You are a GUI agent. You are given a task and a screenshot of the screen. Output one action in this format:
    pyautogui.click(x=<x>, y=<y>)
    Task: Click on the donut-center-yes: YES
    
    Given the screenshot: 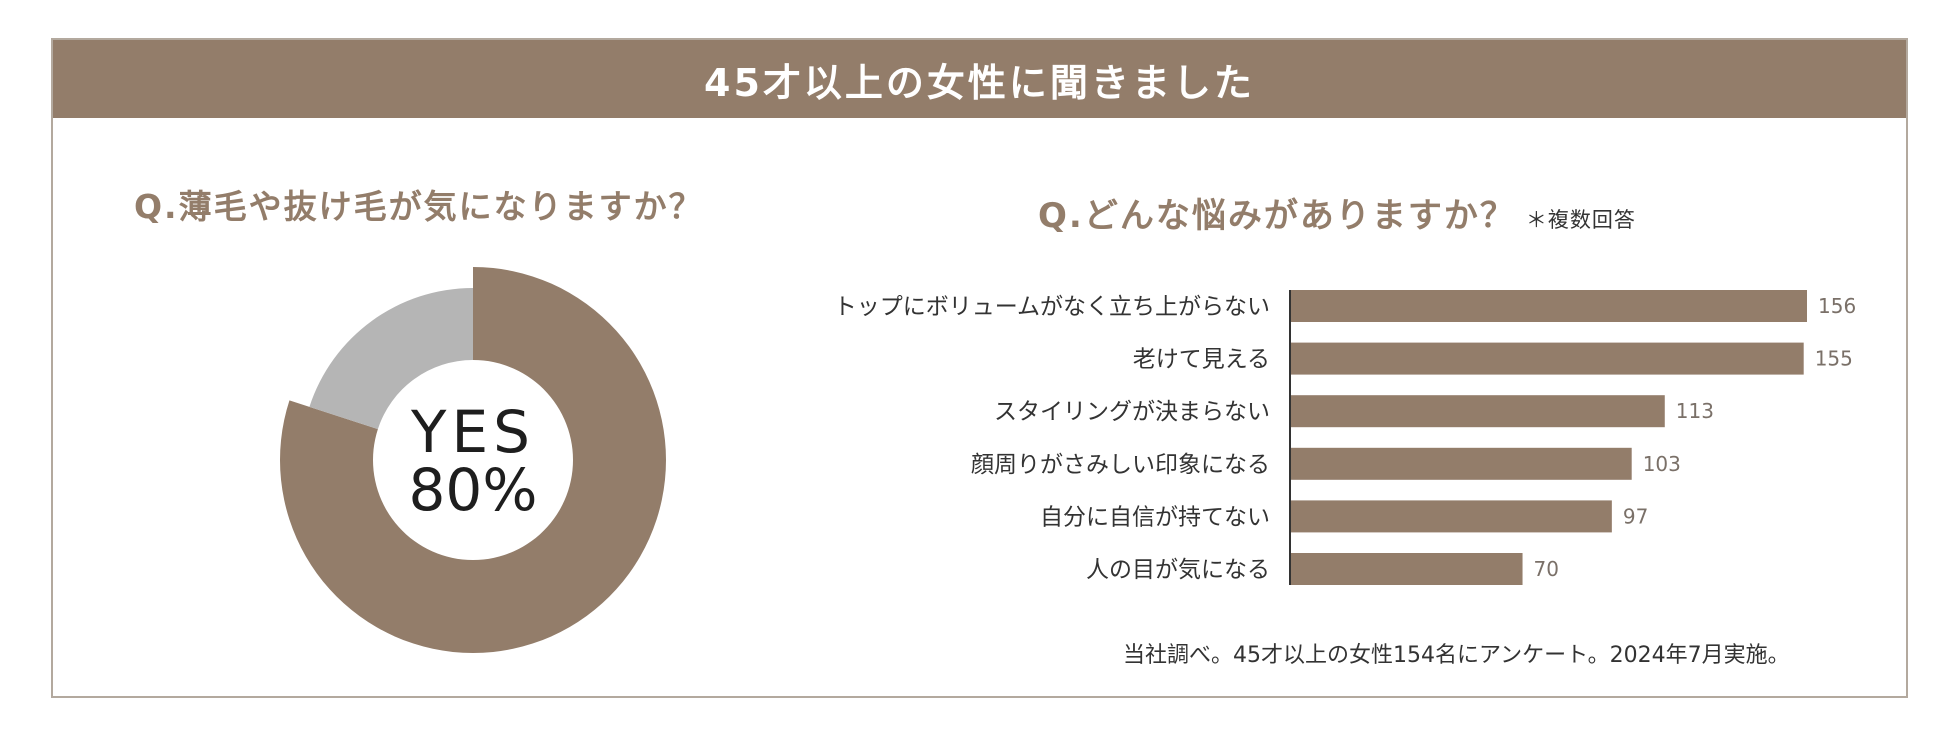 What is the action you would take?
    pyautogui.click(x=473, y=432)
    